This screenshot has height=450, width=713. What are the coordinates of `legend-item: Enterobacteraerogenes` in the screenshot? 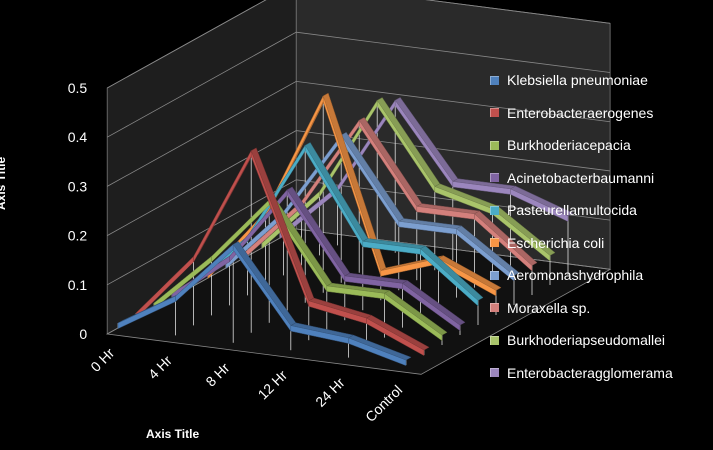 It's located at (600, 113).